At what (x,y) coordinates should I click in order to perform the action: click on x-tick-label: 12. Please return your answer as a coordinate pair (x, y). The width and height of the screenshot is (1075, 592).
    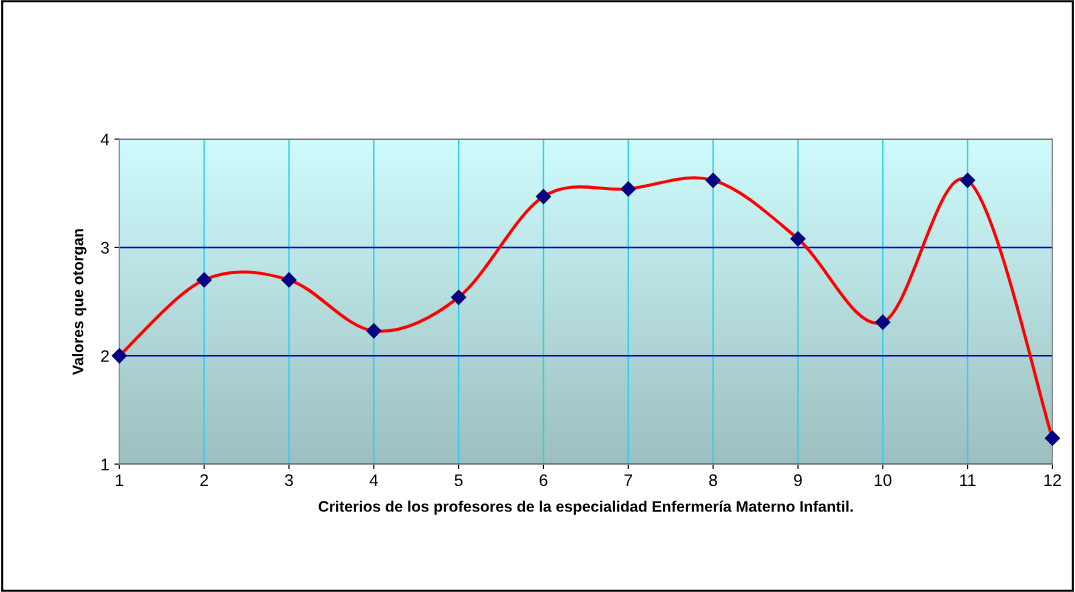
    Looking at the image, I should click on (1052, 480).